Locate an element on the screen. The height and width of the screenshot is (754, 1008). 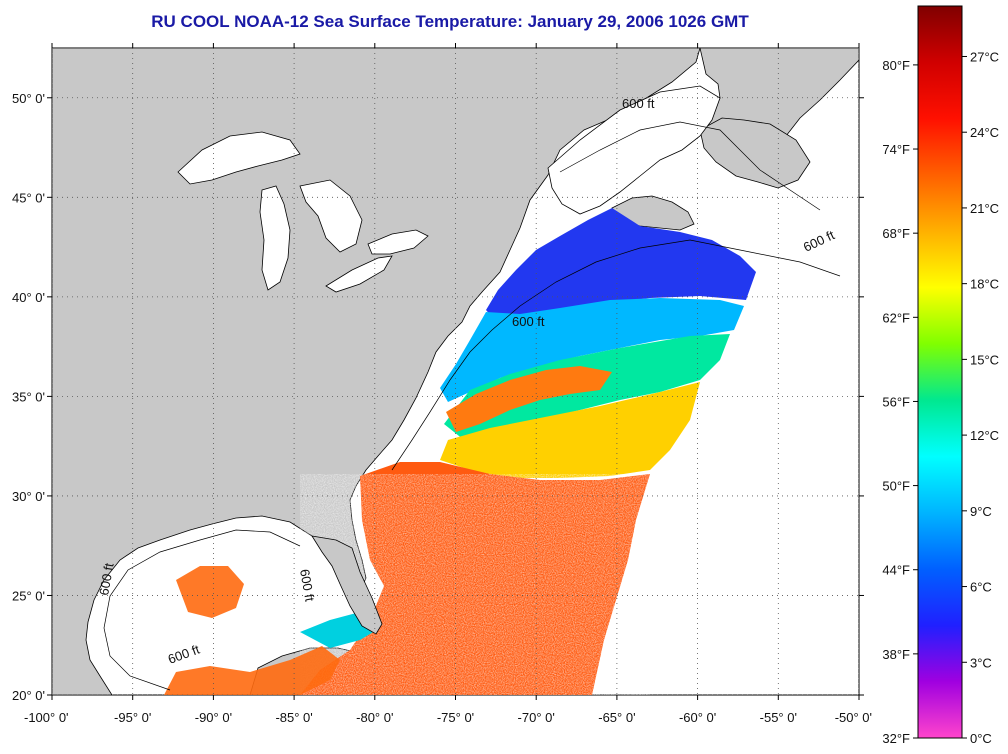
colorbar-celsius-label: 9°C is located at coordinates (981, 511).